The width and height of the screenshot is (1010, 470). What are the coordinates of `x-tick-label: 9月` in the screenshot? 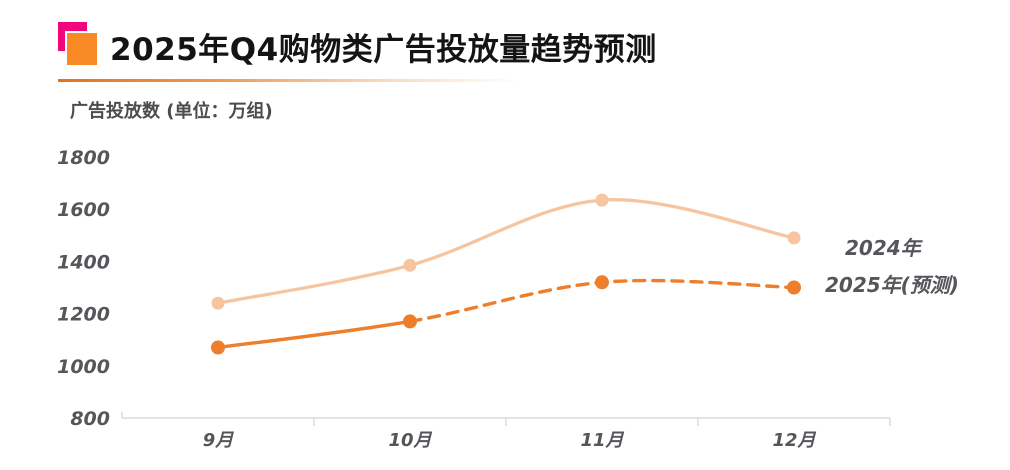 It's located at (219, 440).